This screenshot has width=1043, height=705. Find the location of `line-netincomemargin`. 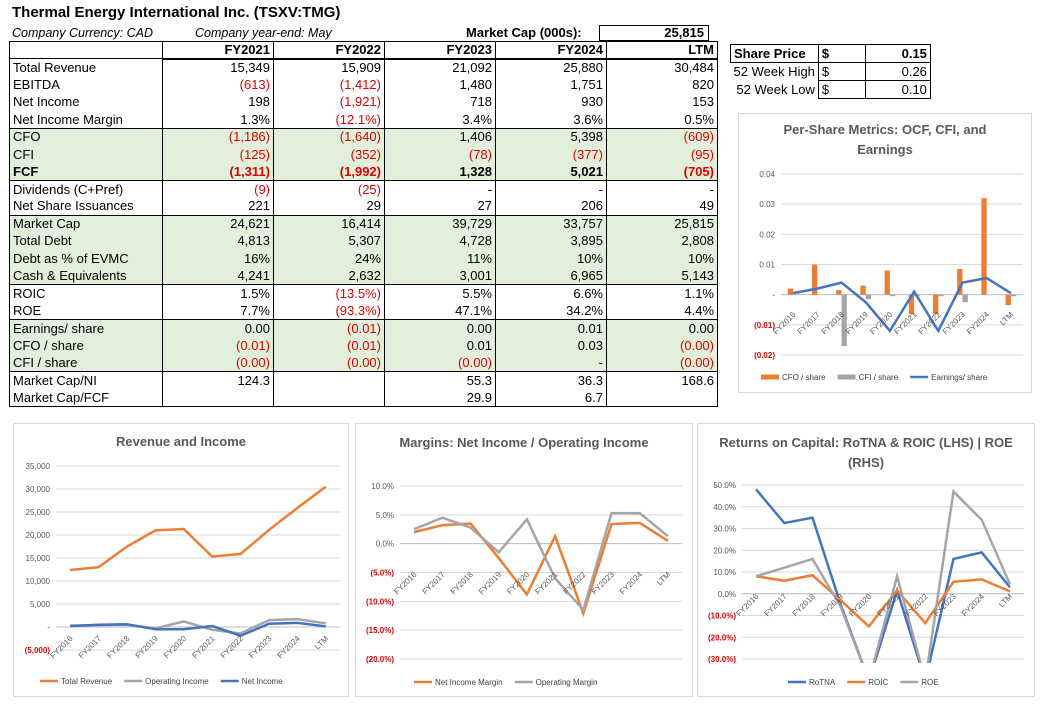

line-netincomemargin is located at coordinates (541, 569).